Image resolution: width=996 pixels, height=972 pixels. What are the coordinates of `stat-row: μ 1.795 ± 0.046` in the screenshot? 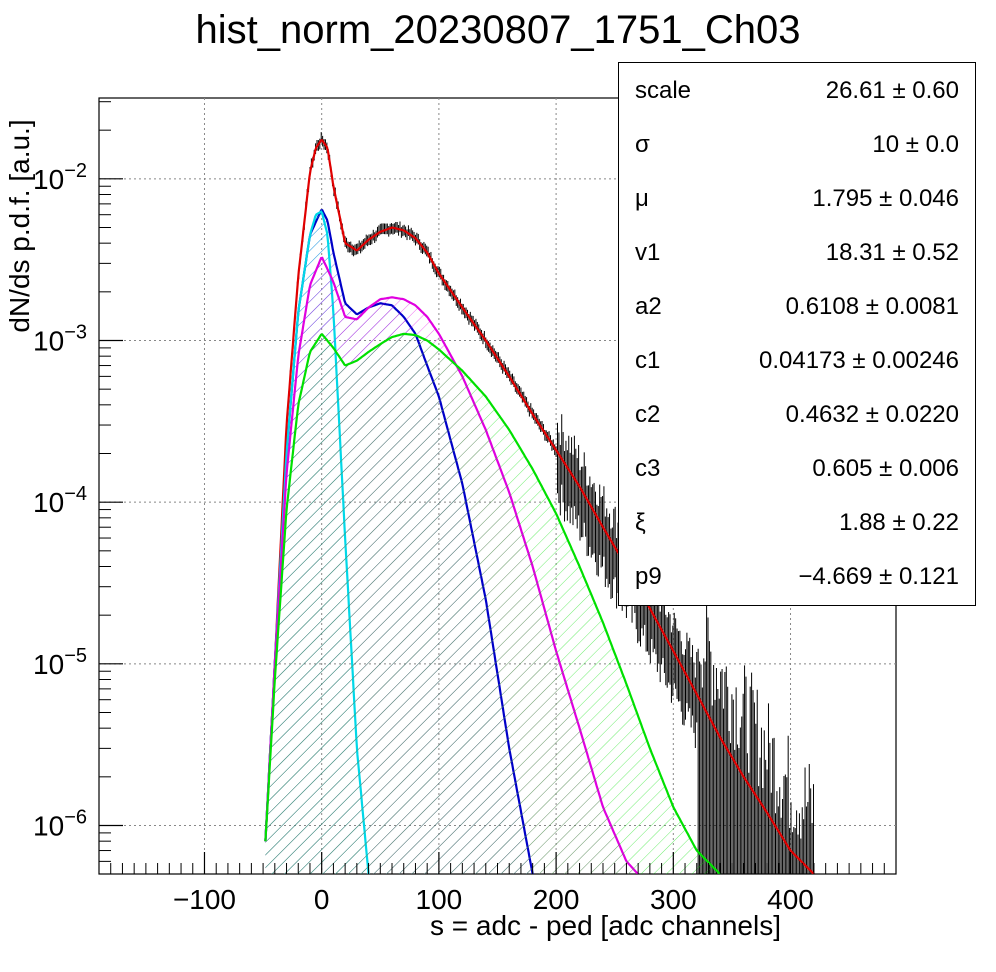 It's located at (797, 198).